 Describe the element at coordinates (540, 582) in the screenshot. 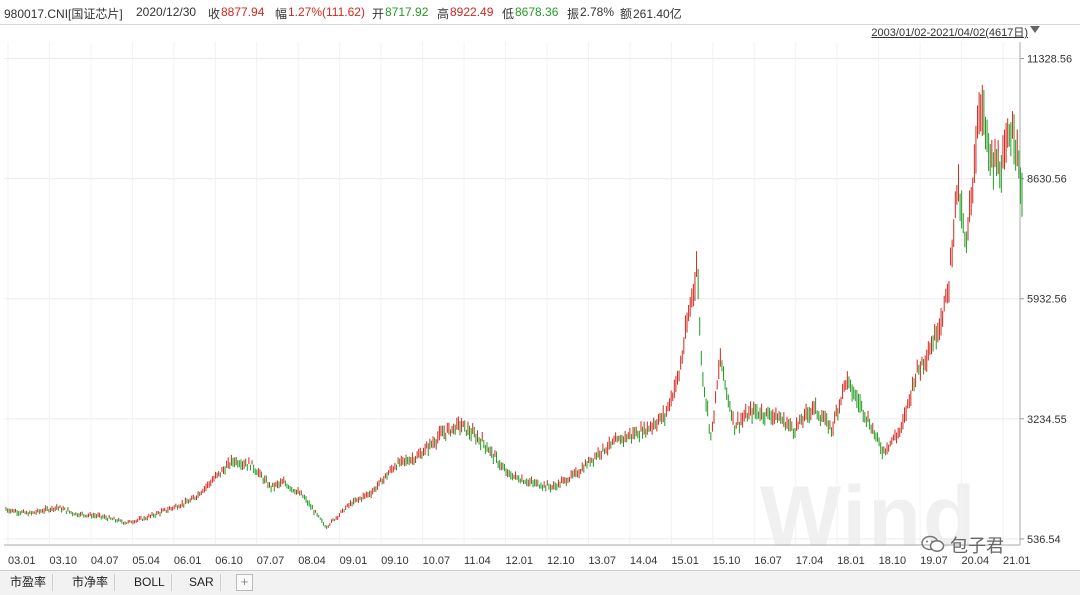

I see `indicator-toolbar: 市盈率 市净率 BOLL SAR +` at that location.